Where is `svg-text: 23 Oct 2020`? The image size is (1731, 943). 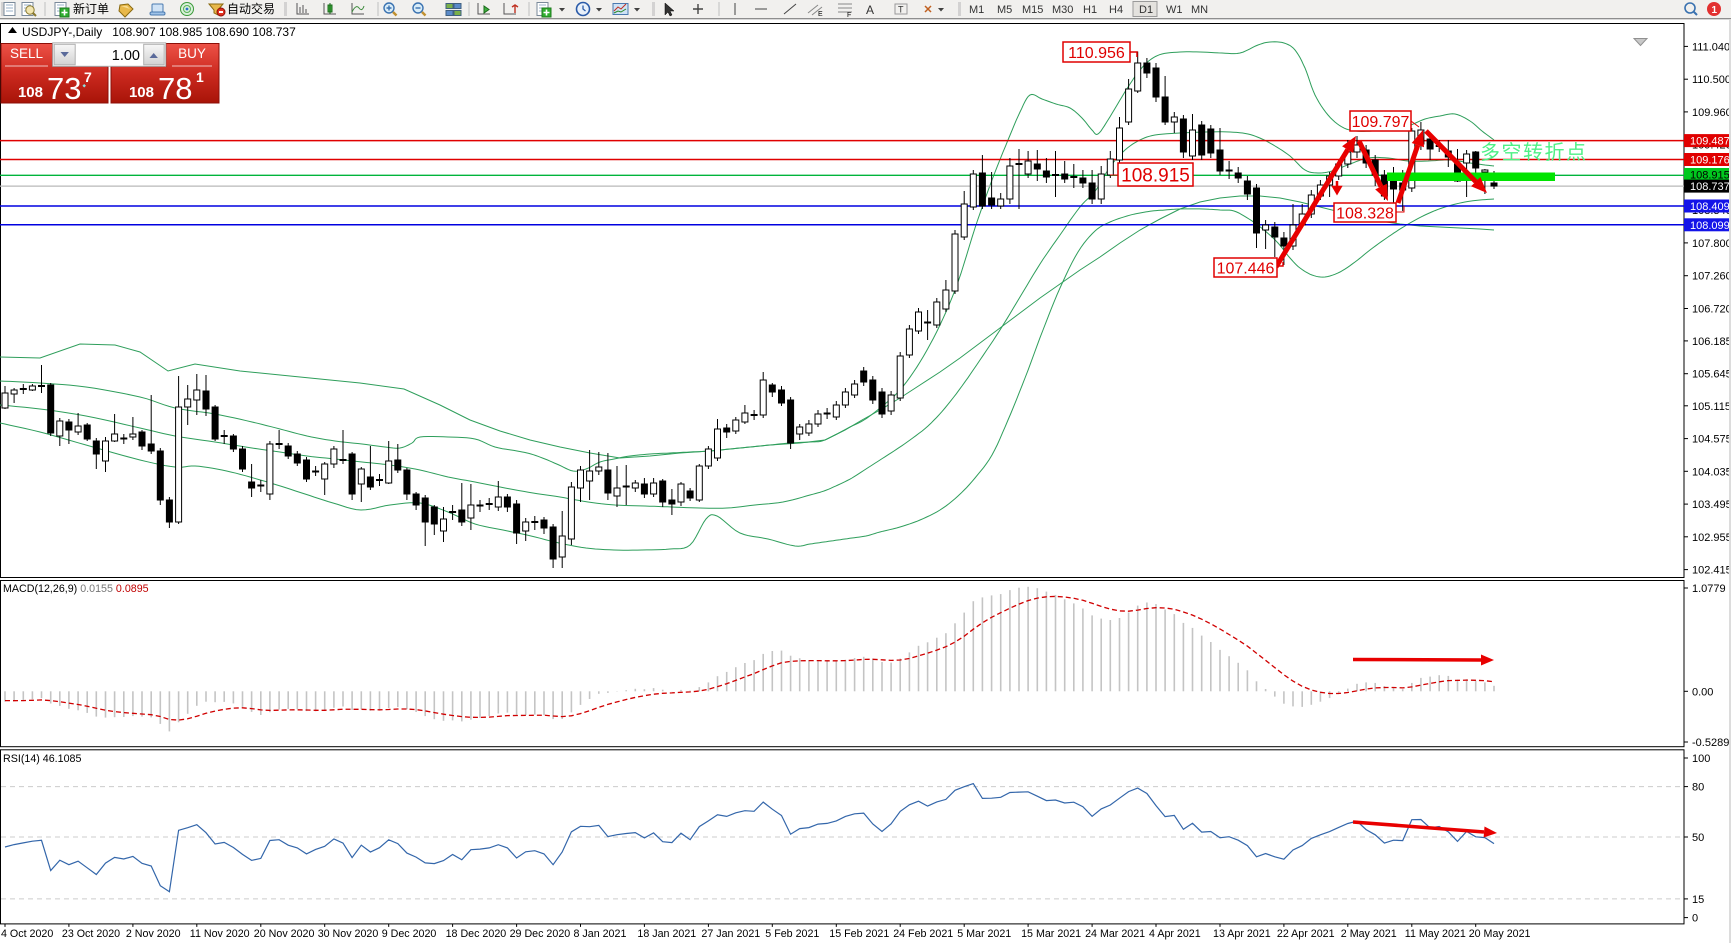 svg-text: 23 Oct 2020 is located at coordinates (91, 934).